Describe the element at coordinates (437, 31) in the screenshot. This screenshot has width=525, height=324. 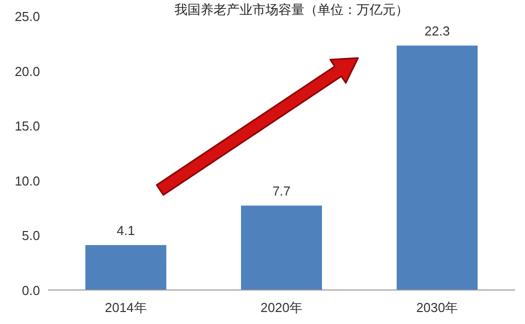
I see `data-label: 22.3` at that location.